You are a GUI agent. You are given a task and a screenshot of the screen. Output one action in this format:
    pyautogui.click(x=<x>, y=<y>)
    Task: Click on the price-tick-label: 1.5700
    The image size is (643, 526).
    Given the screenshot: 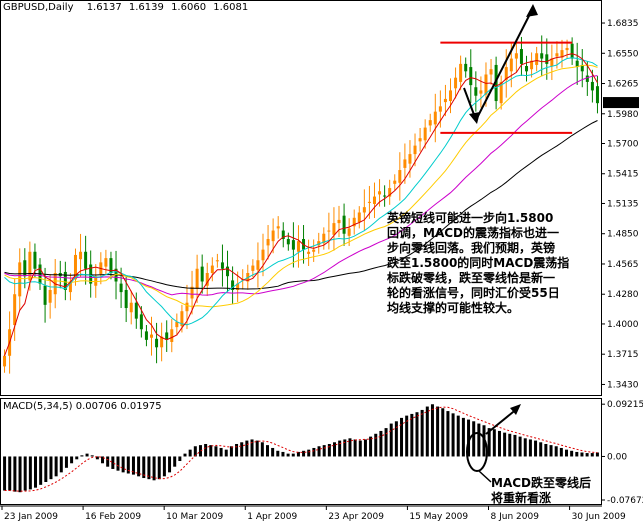 What is the action you would take?
    pyautogui.click(x=623, y=144)
    